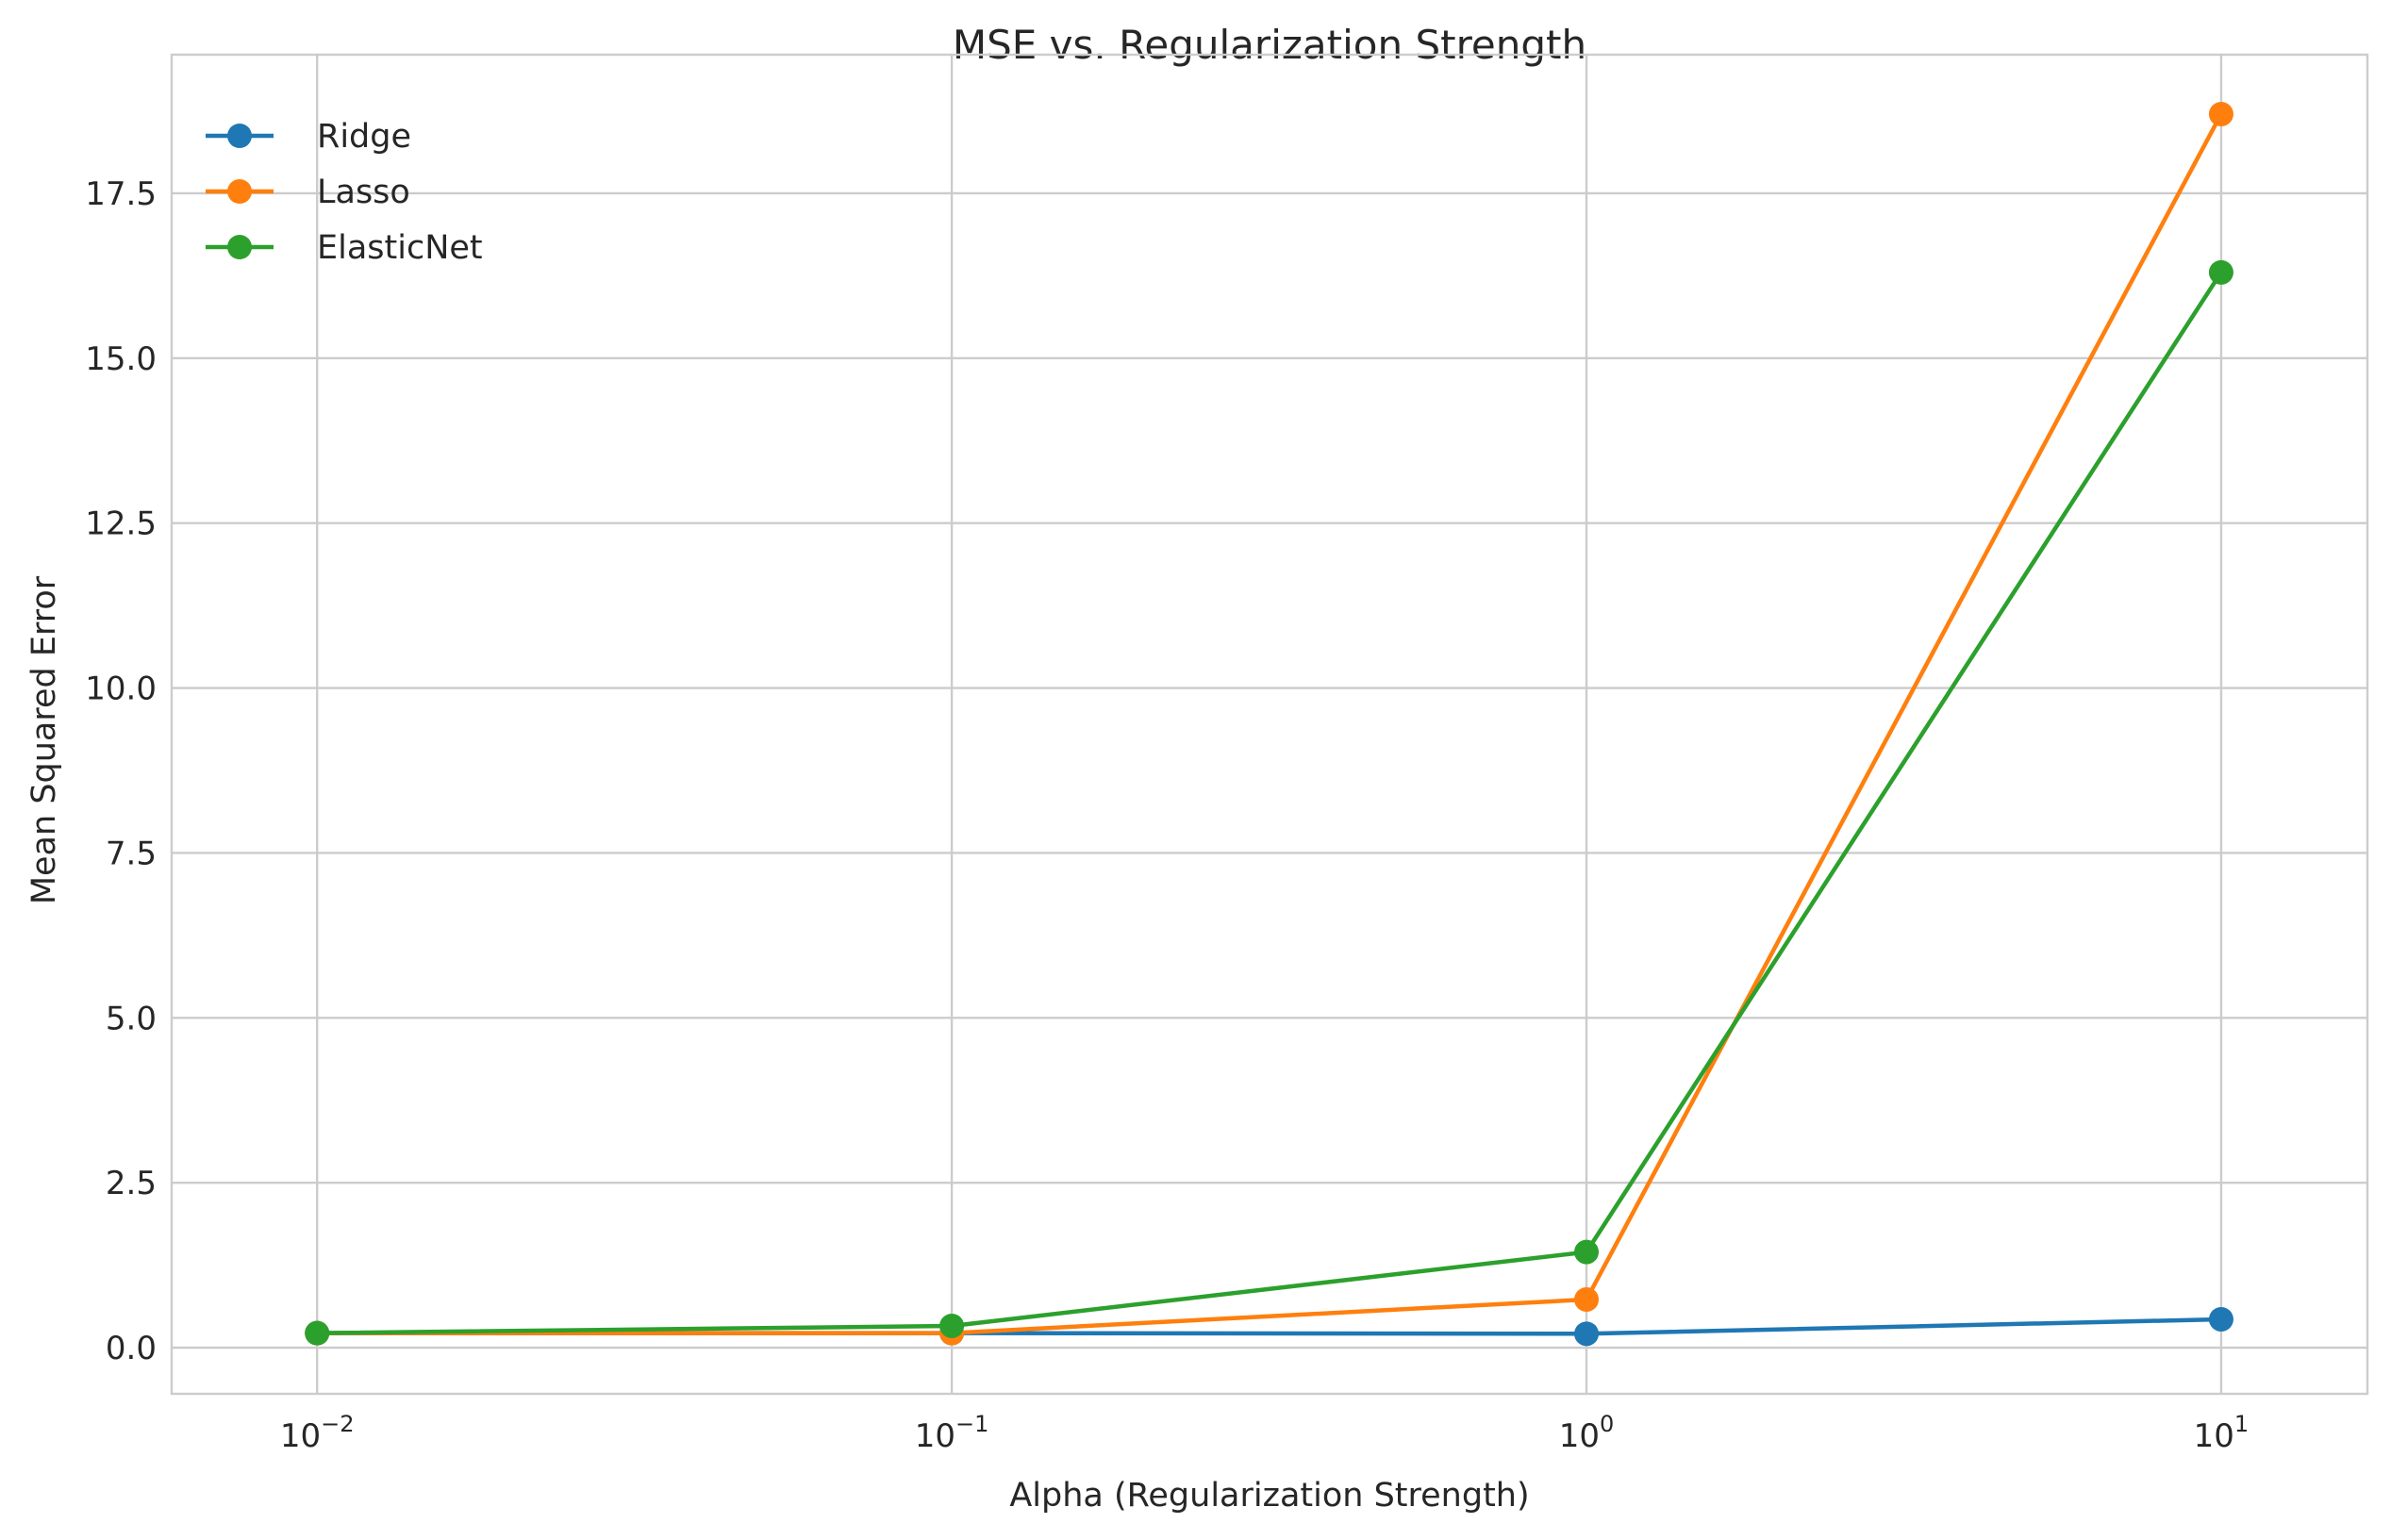  I want to click on x-axis-label: Alpha (Regularization Strength), so click(1269, 1496).